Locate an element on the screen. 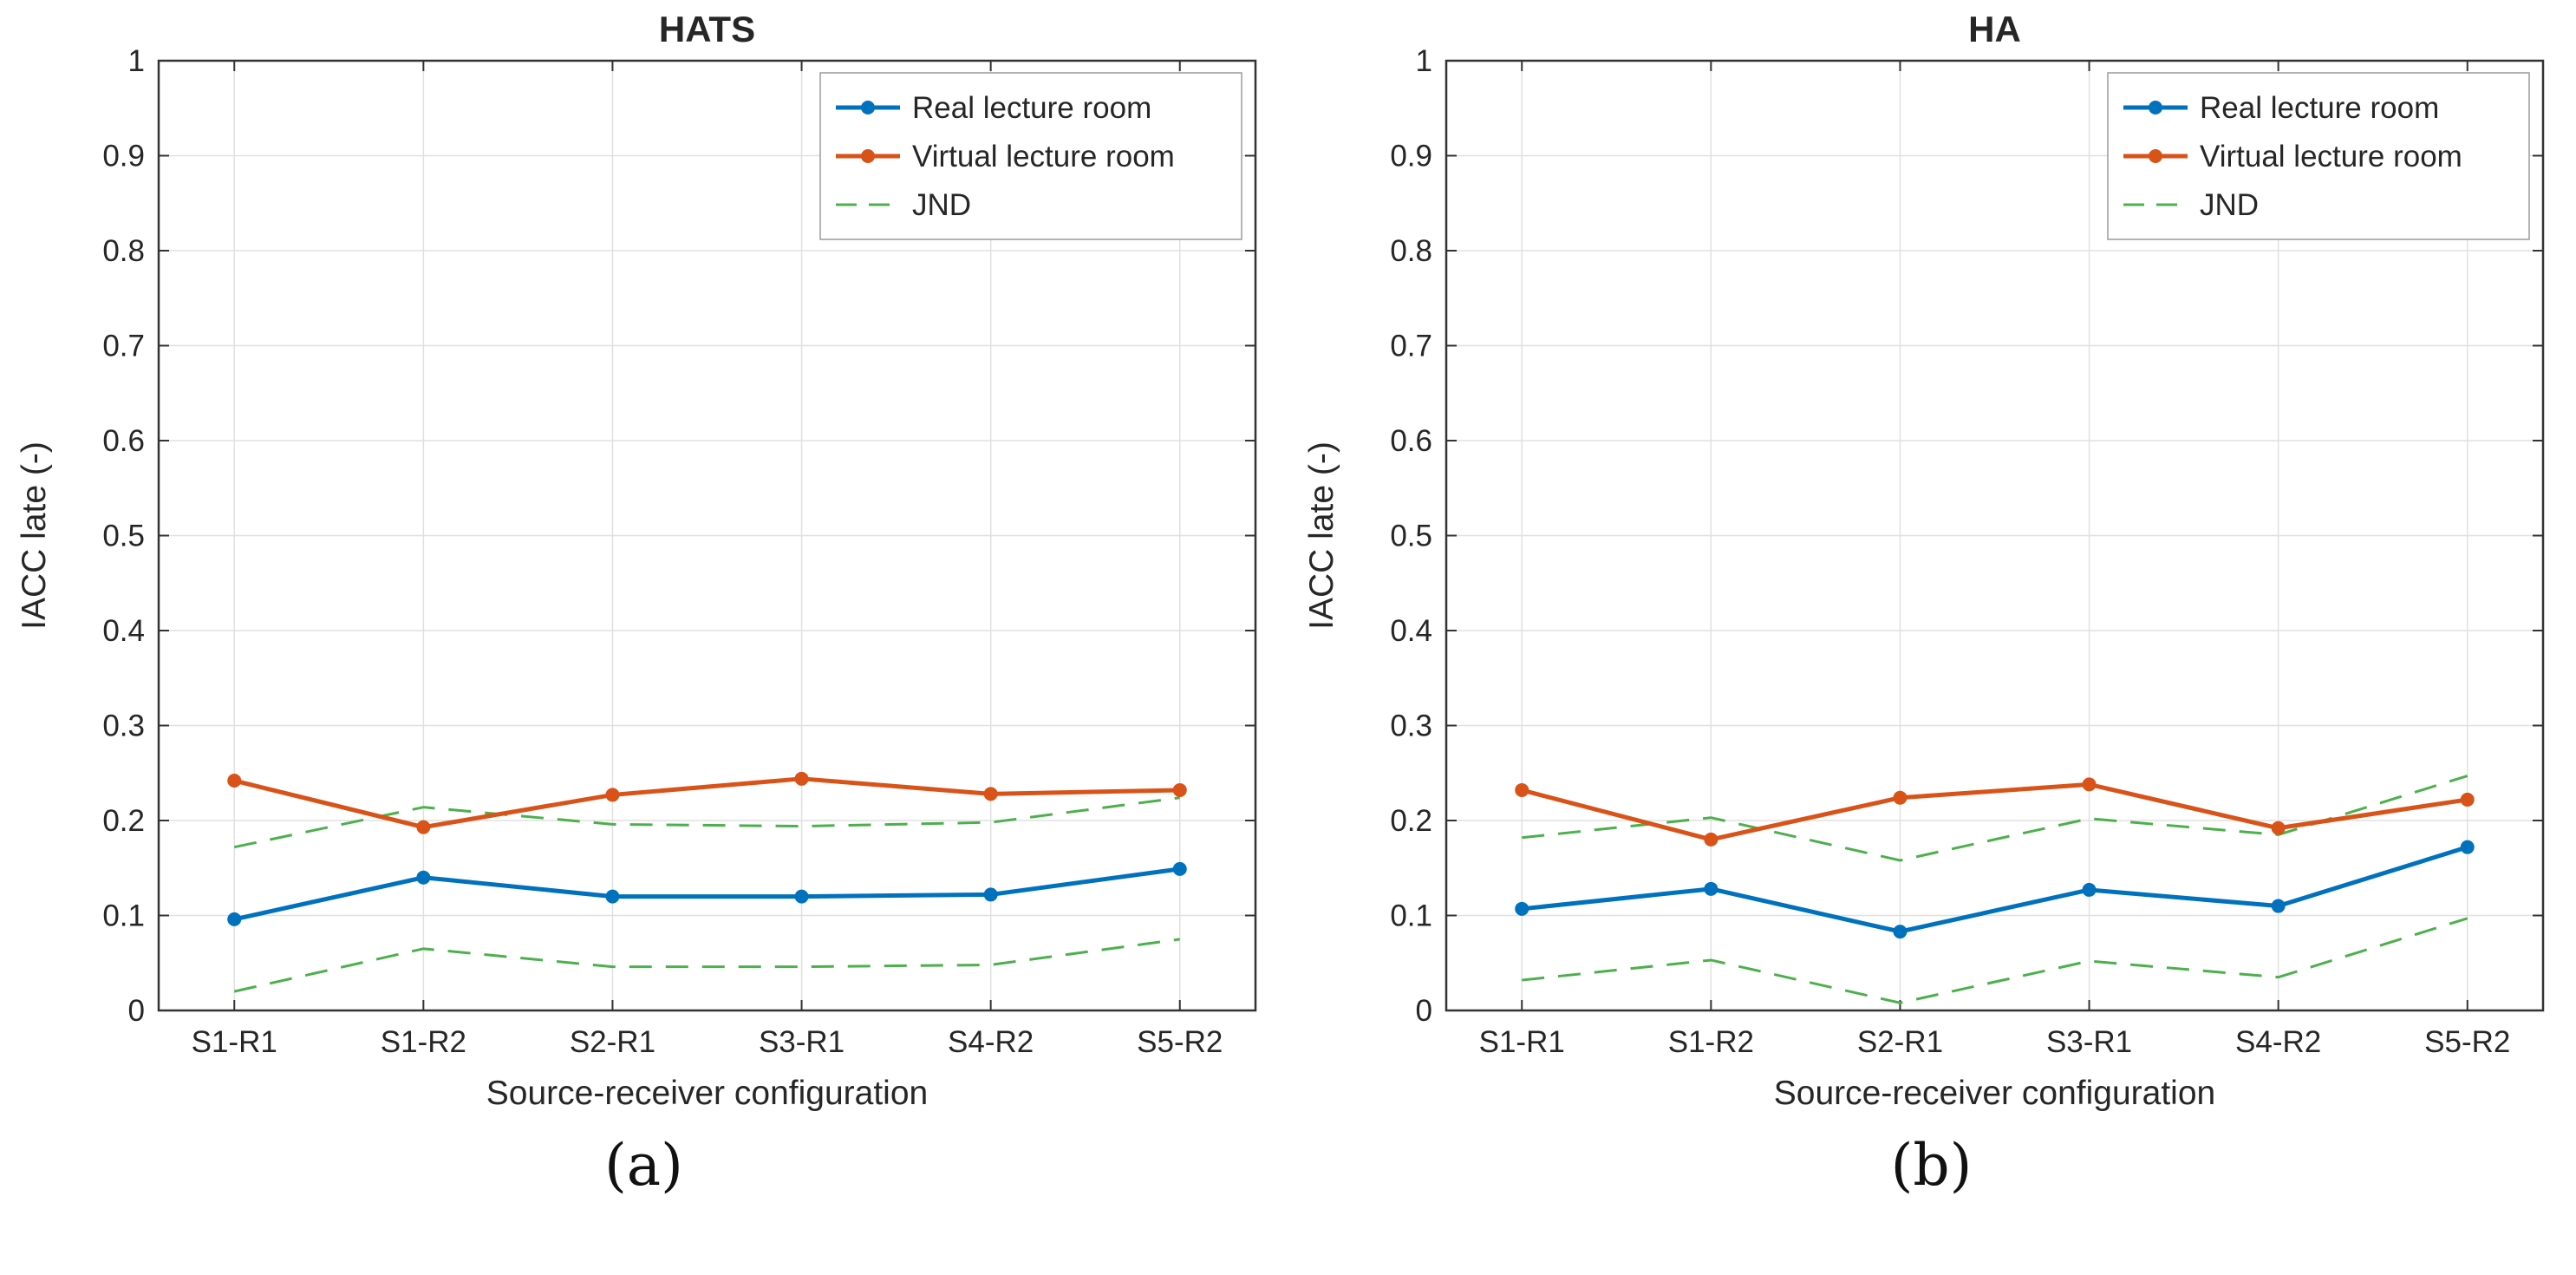 The image size is (2576, 1275). svg-text: 0.9 is located at coordinates (124, 156).